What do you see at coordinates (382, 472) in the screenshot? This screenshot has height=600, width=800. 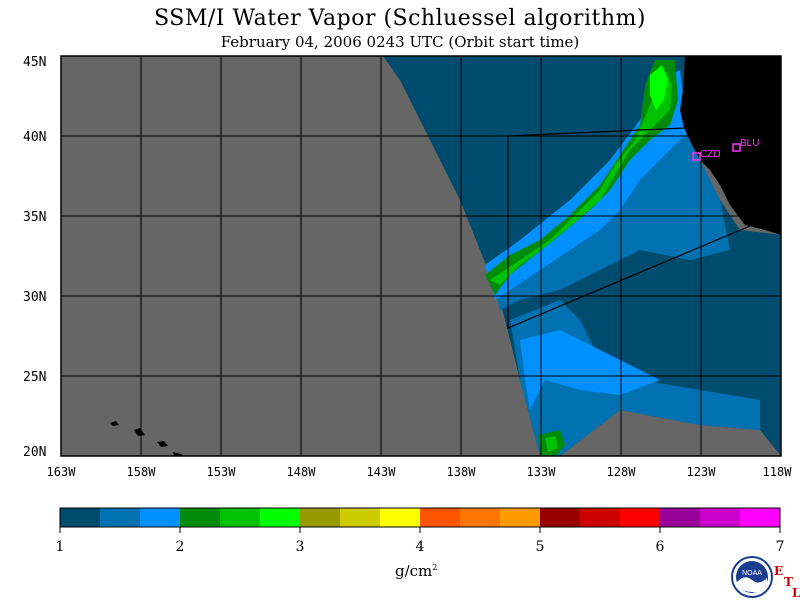 I see `lon-label: 143W` at bounding box center [382, 472].